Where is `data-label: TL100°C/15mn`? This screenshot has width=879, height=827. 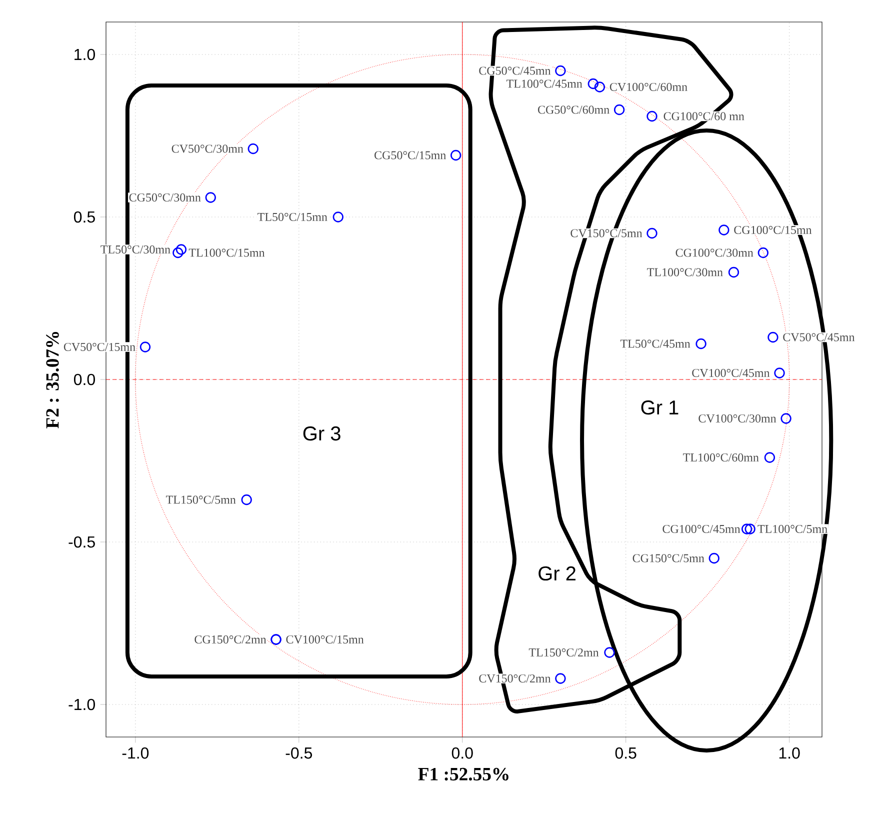 data-label: TL100°C/15mn is located at coordinates (226, 252).